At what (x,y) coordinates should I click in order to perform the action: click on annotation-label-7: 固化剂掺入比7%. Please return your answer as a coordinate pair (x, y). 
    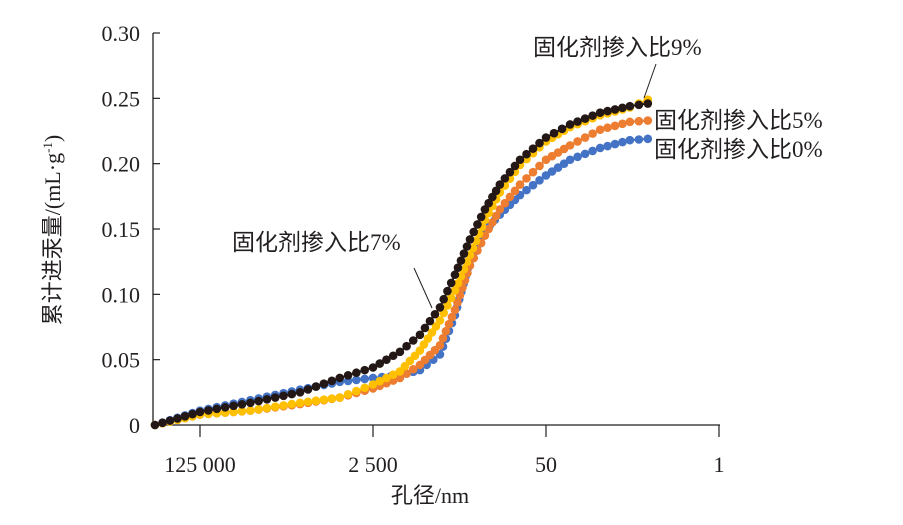
    Looking at the image, I should click on (316, 242).